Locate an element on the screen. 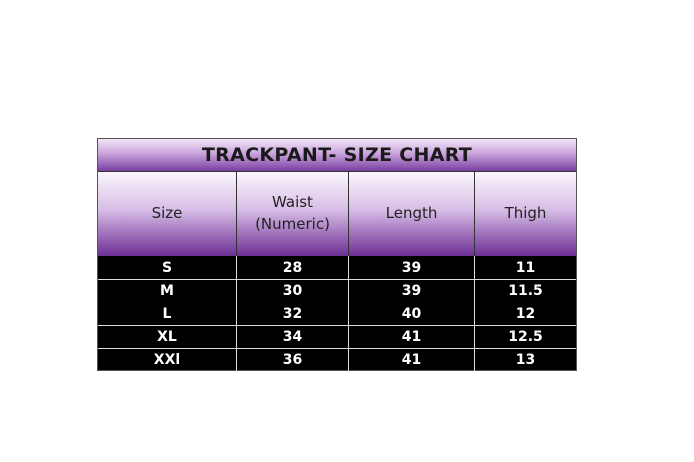 This screenshot has width=694, height=462. table-cell: 40 is located at coordinates (412, 313).